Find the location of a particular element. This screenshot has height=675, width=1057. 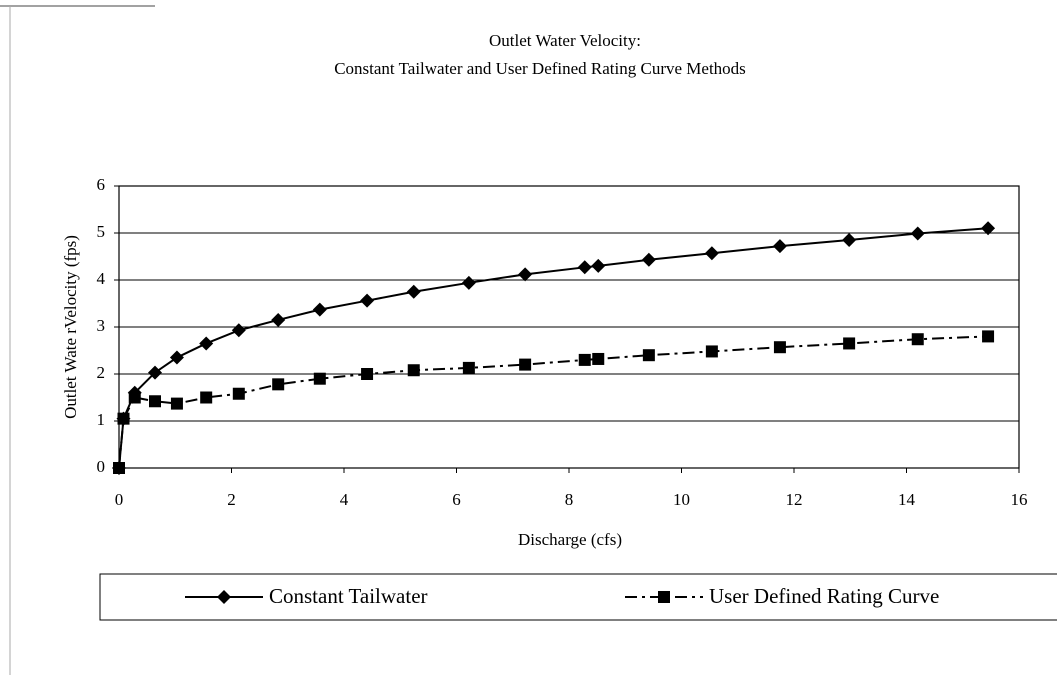

x-tick-label: 6 is located at coordinates (456, 499).